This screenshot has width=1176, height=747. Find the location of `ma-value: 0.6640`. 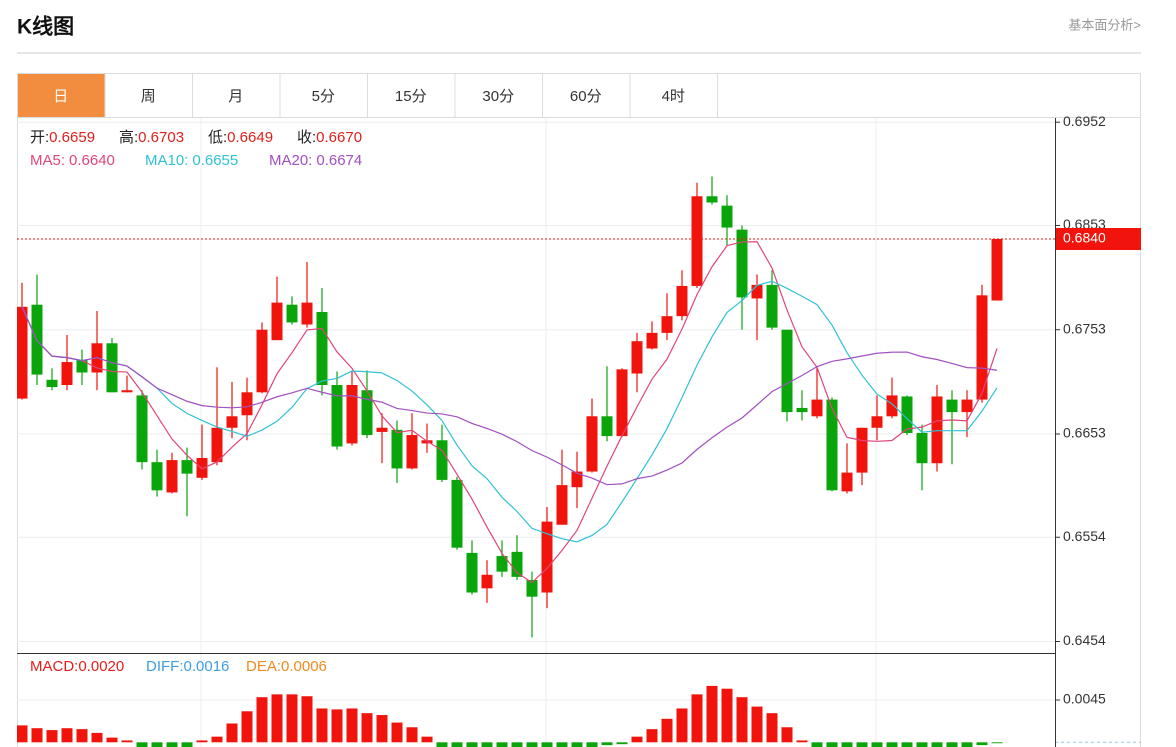

ma-value: 0.6640 is located at coordinates (92, 160).